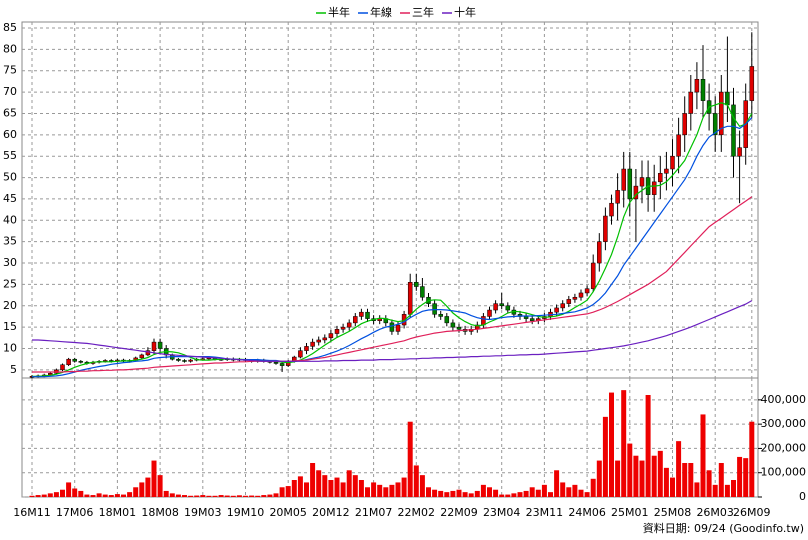 This screenshot has height=540, width=808. Describe the element at coordinates (246, 512) in the screenshot. I see `x-tick-label: 19M10` at that location.